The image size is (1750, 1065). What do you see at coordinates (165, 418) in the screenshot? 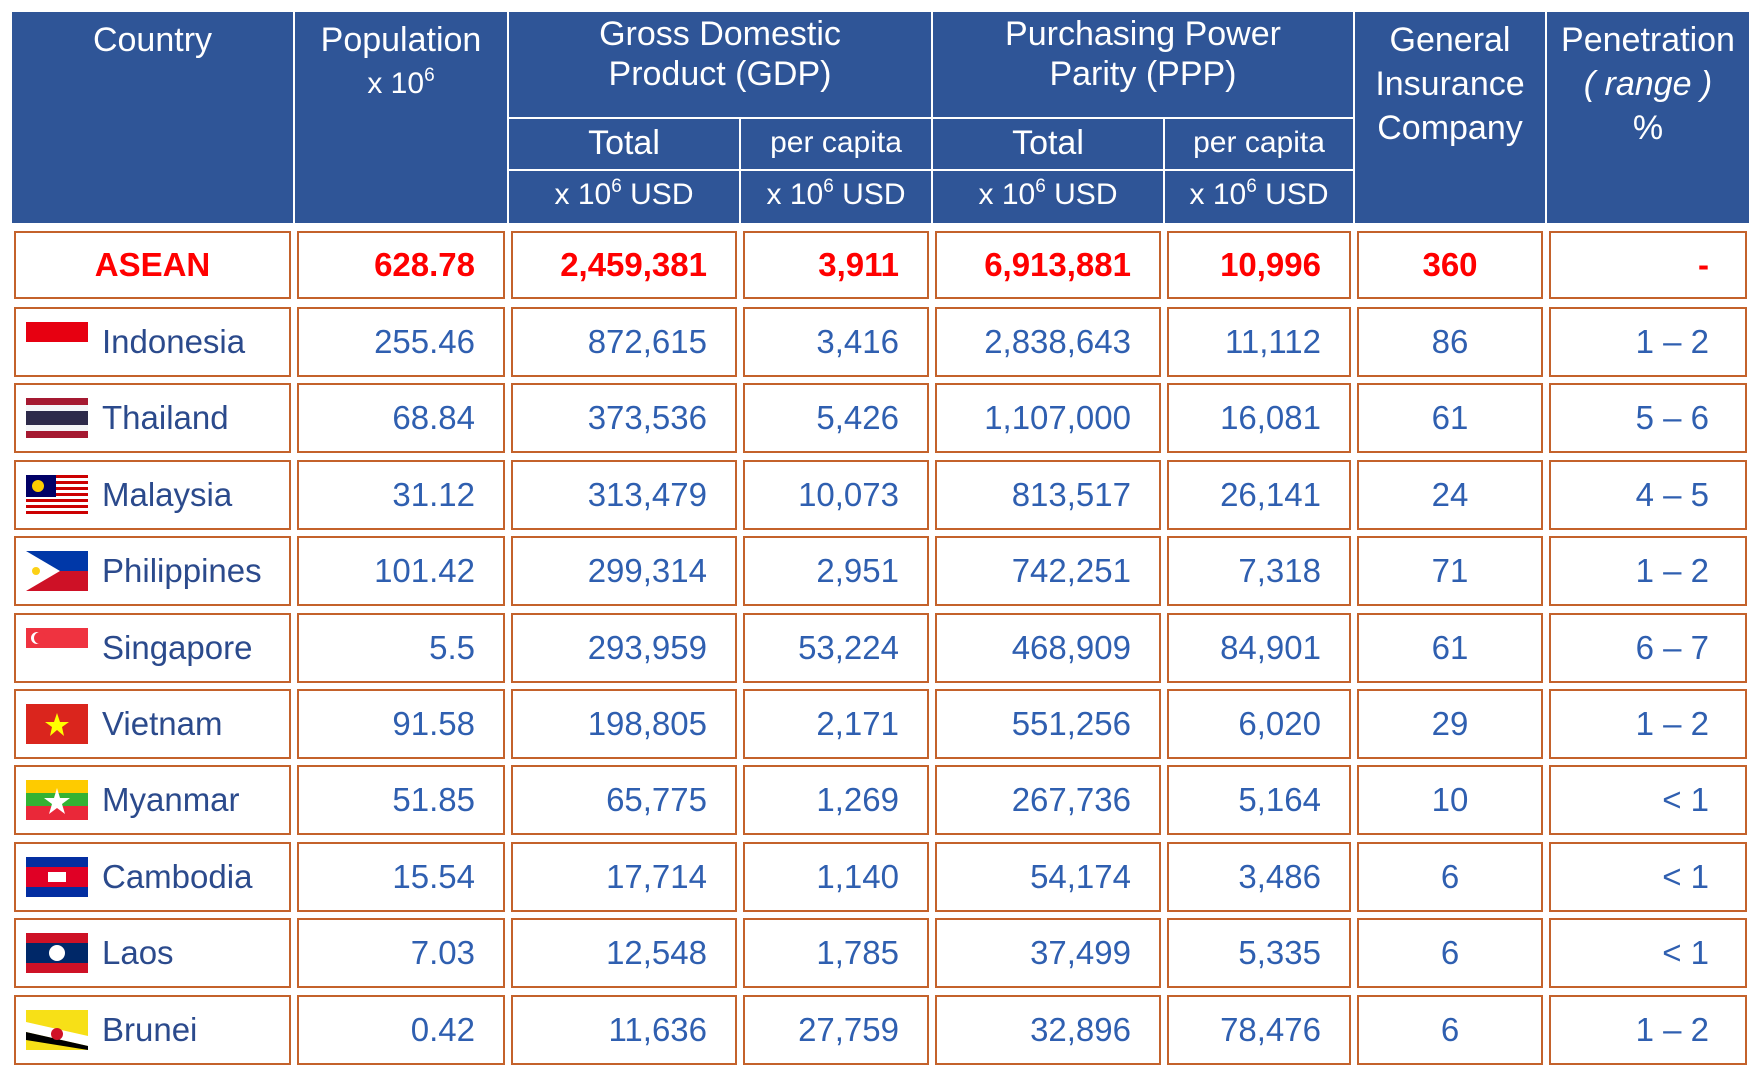
I see `cell-text: Thailand` at bounding box center [165, 418].